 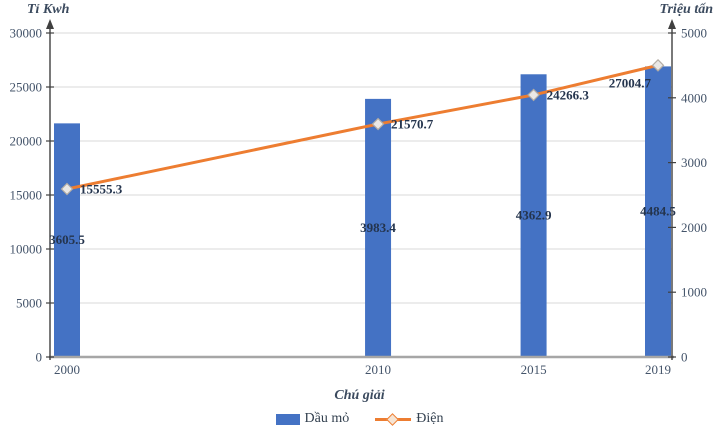 I want to click on y-axis-left-arrow-icon, so click(x=50, y=24).